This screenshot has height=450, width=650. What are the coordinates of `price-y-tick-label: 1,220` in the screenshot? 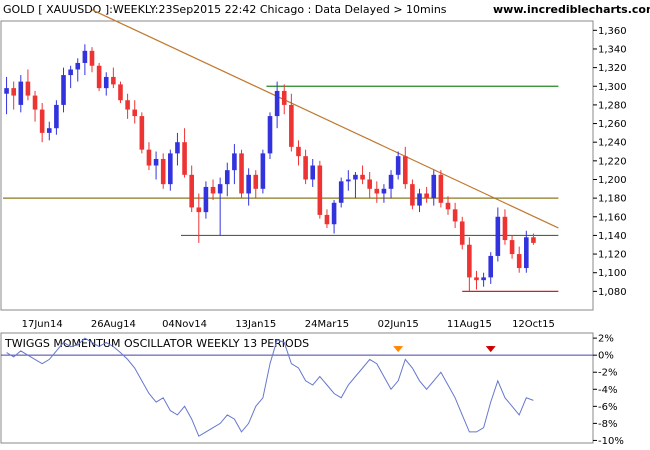 It's located at (612, 161).